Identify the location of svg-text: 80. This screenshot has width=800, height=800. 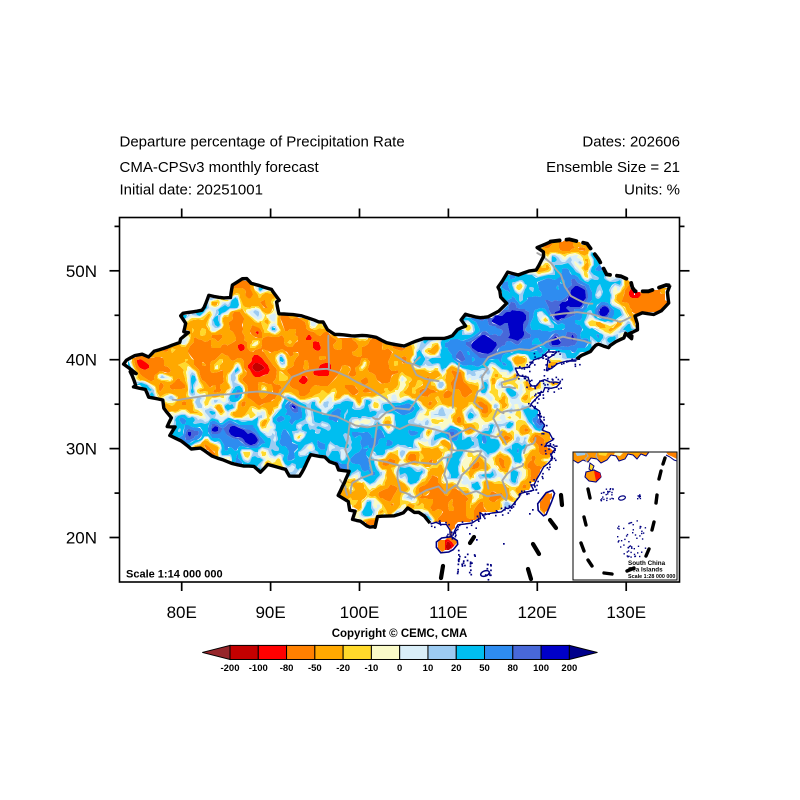
(513, 668).